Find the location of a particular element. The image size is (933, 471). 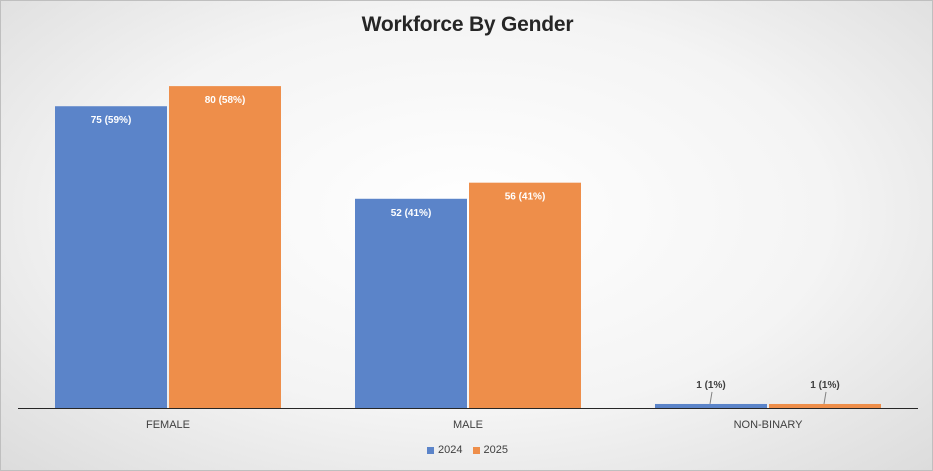

data-label-female-2025: 80 (58%) is located at coordinates (225, 100).